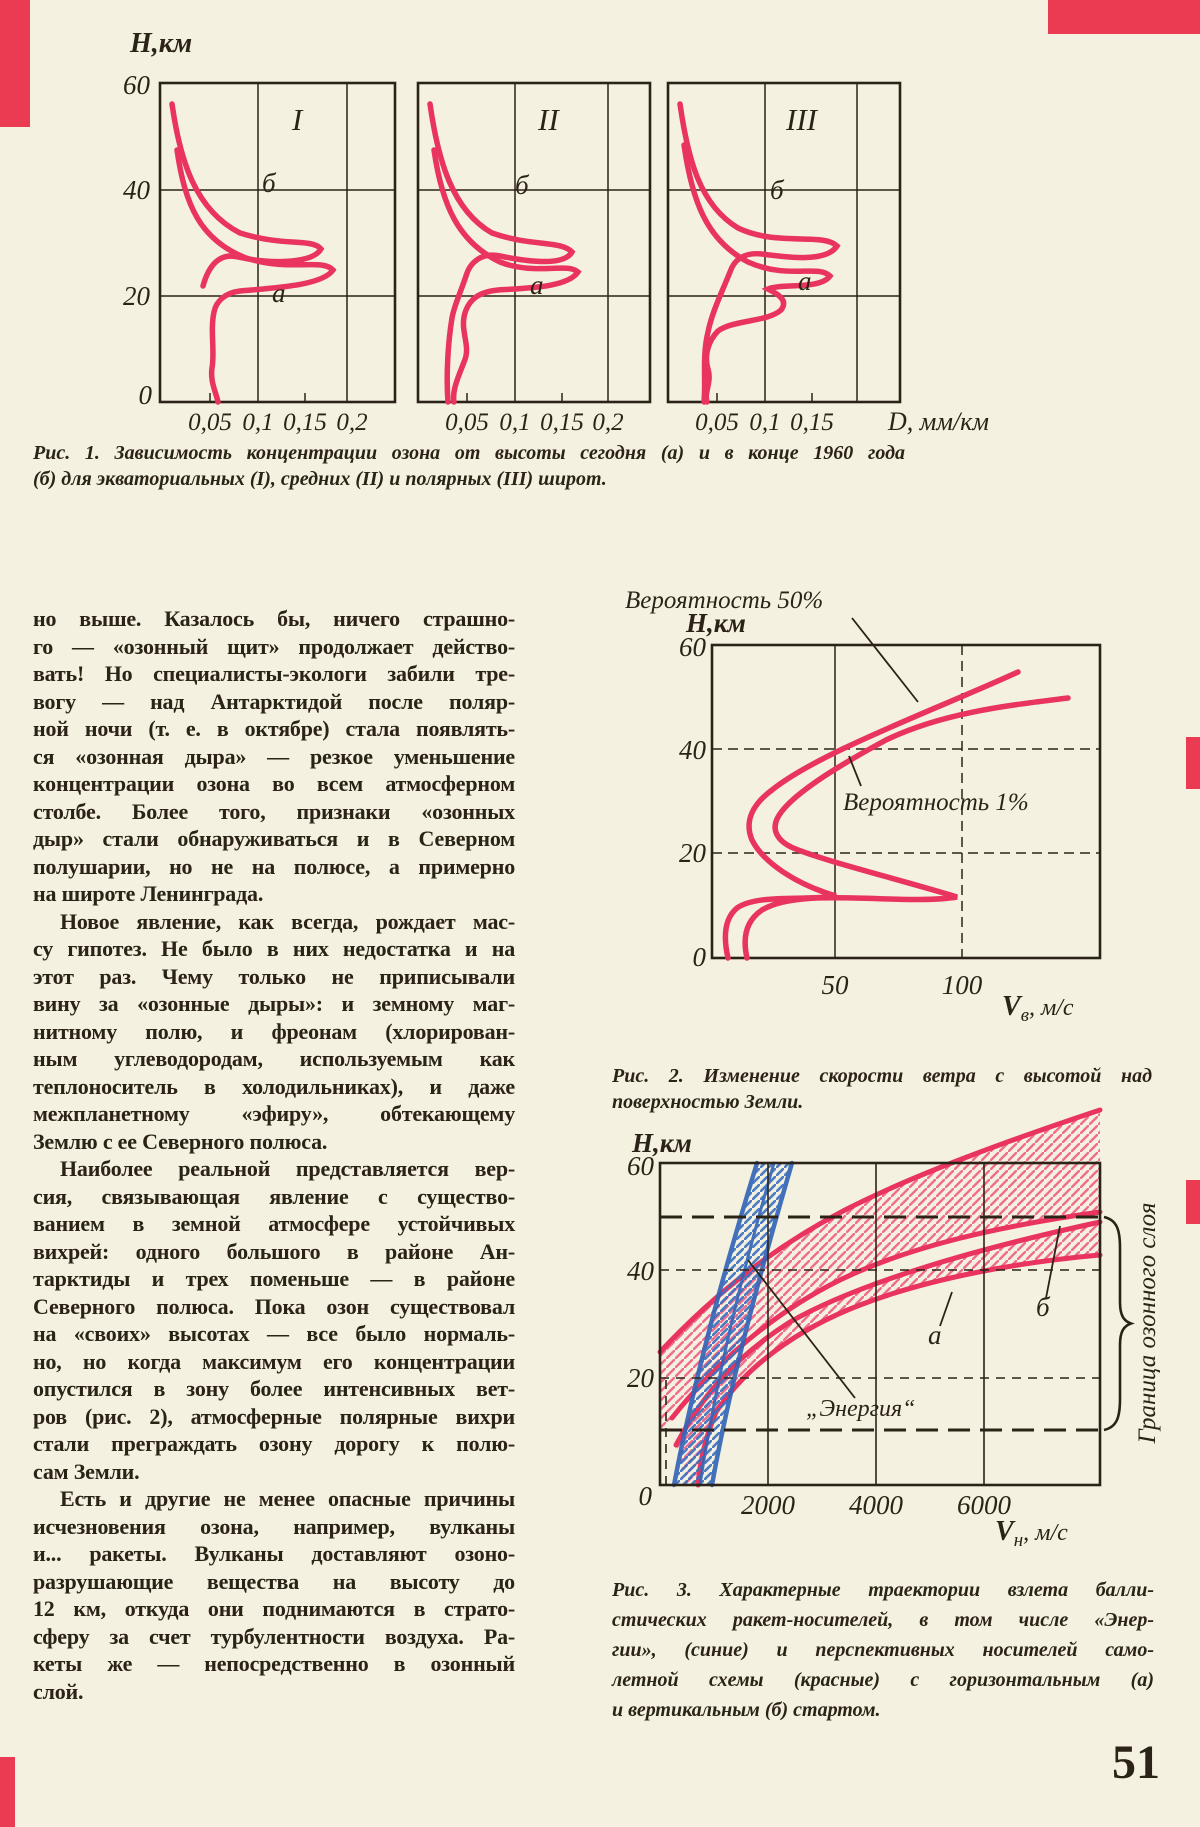 The height and width of the screenshot is (1827, 1200). What do you see at coordinates (297, 119) in the screenshot?
I see `fig1-panel1-numeral: I` at bounding box center [297, 119].